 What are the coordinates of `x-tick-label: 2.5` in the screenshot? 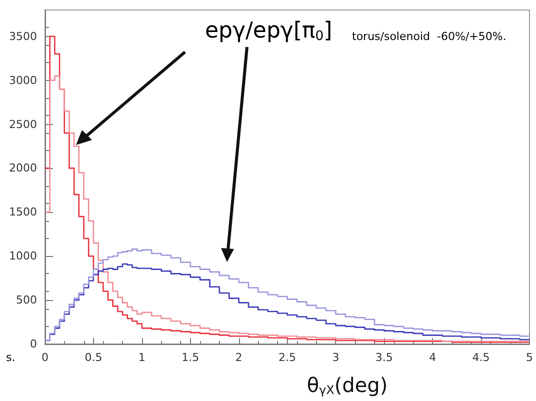 It's located at (287, 357).